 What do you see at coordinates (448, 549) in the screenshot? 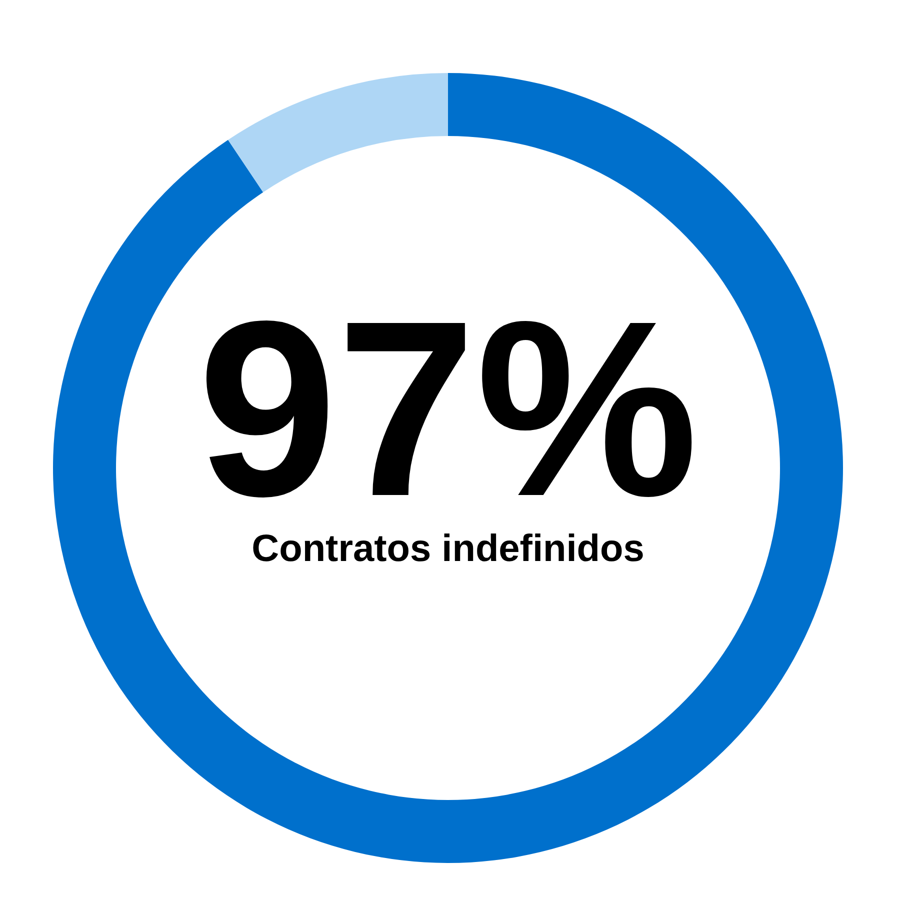
I see `text: Contratos indefinidos` at bounding box center [448, 549].